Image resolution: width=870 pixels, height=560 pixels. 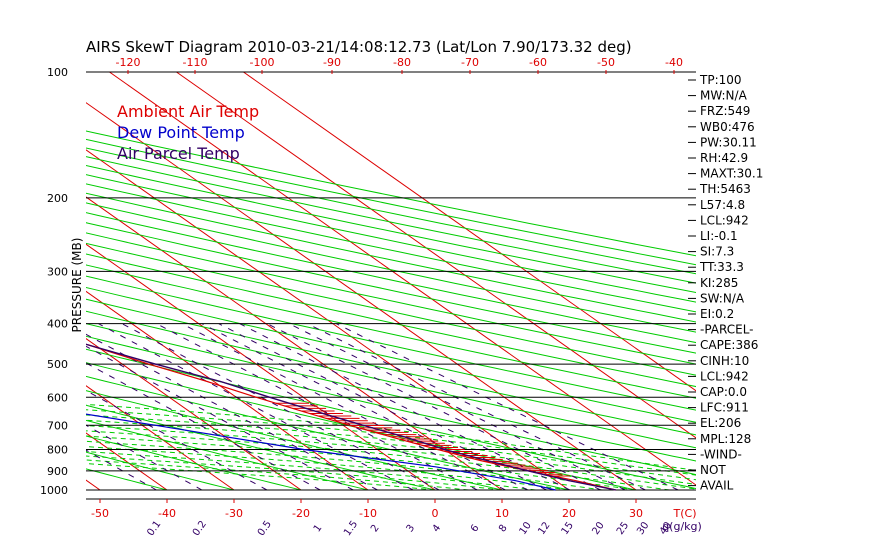 What do you see at coordinates (724, 96) in the screenshot?
I see `index-entry: MW:N/A` at bounding box center [724, 96].